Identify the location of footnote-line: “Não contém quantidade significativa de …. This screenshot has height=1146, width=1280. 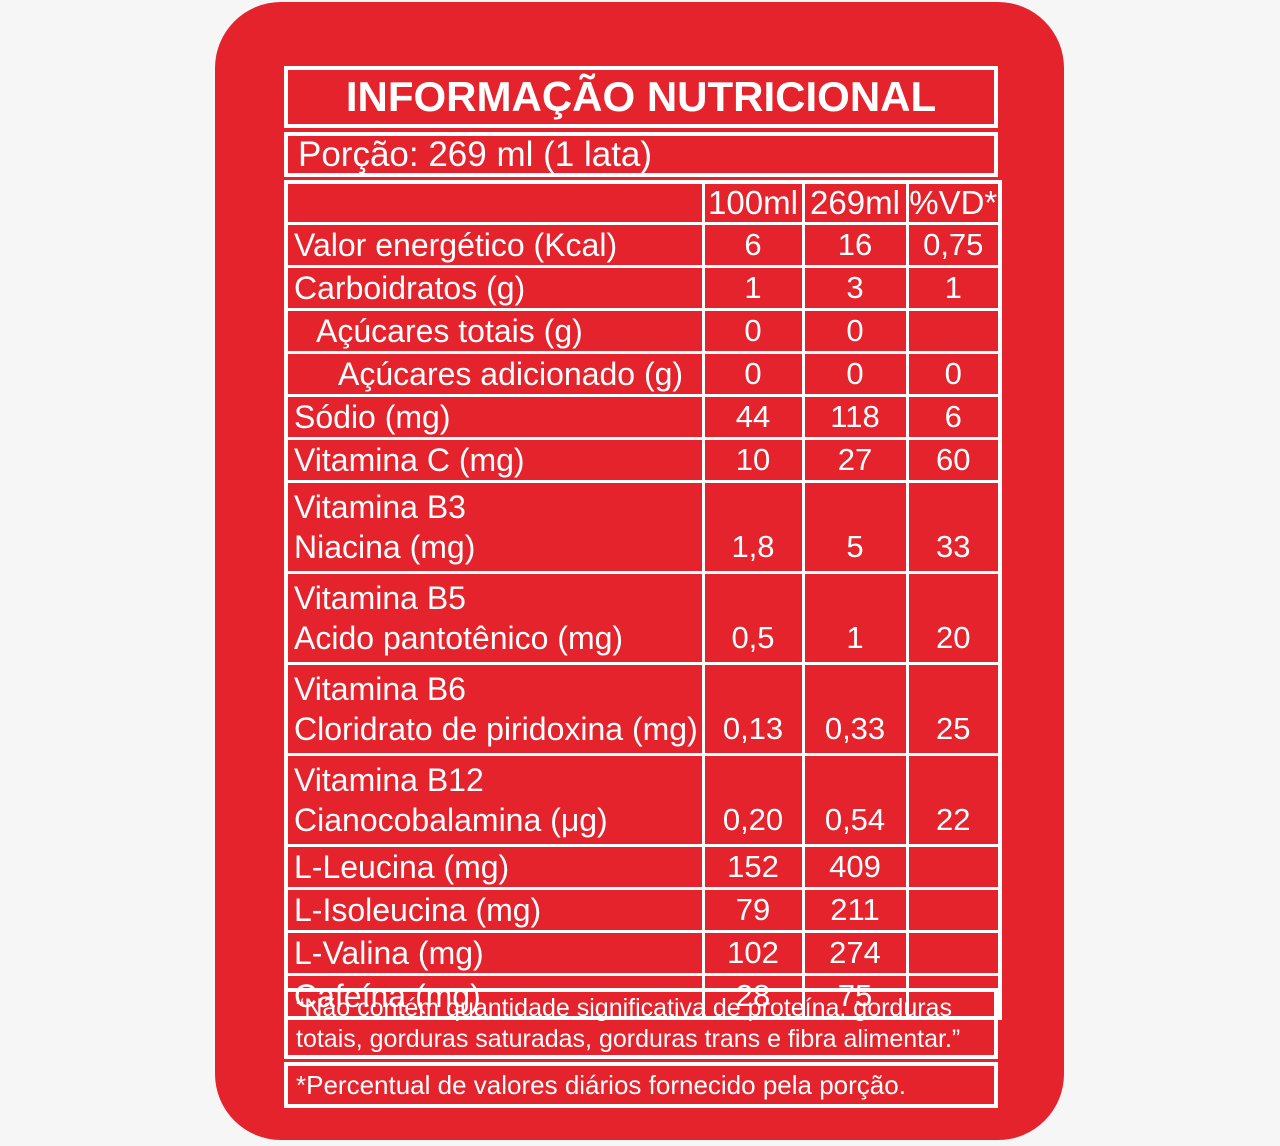
(624, 1007).